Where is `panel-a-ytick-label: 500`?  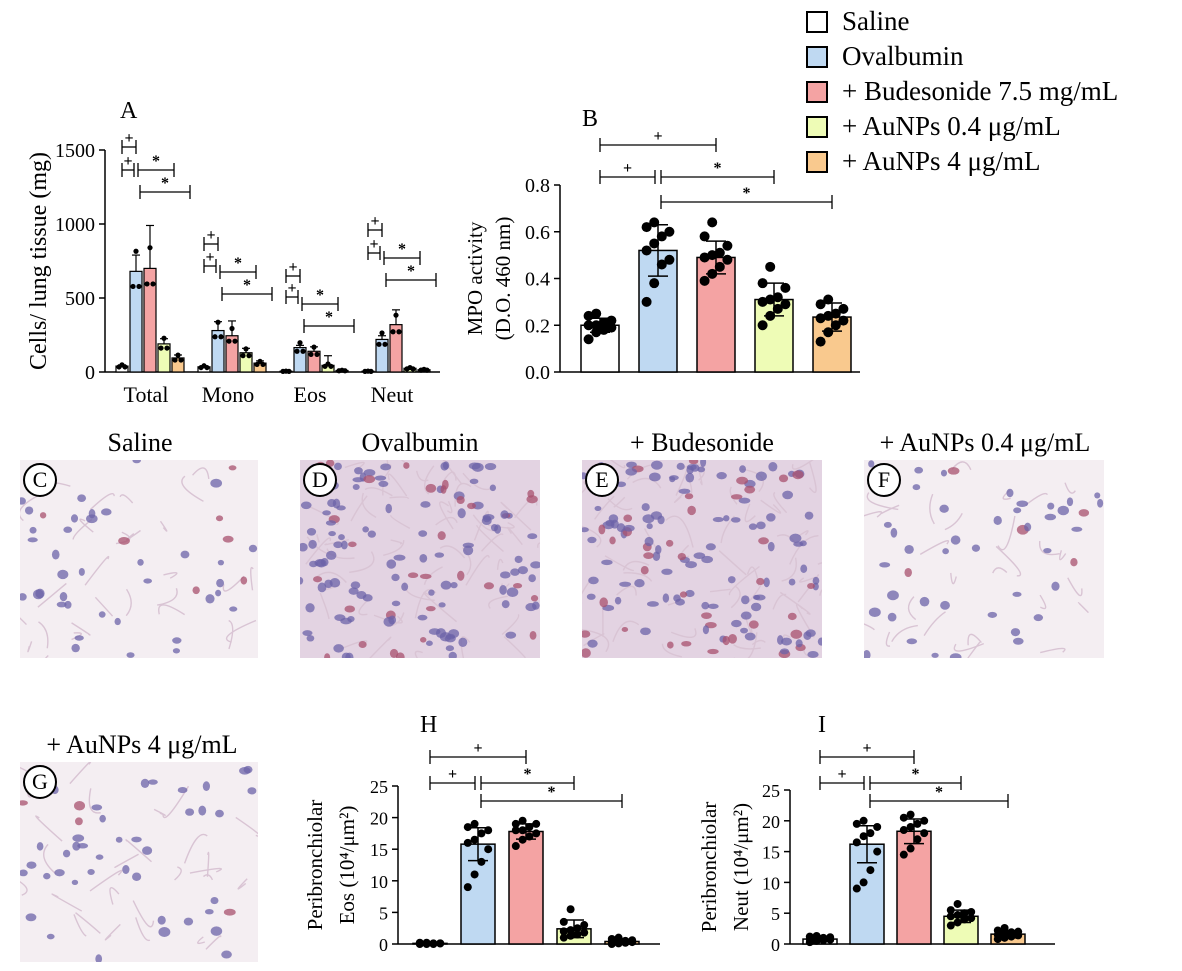
panel-a-ytick-label: 500 is located at coordinates (80, 299).